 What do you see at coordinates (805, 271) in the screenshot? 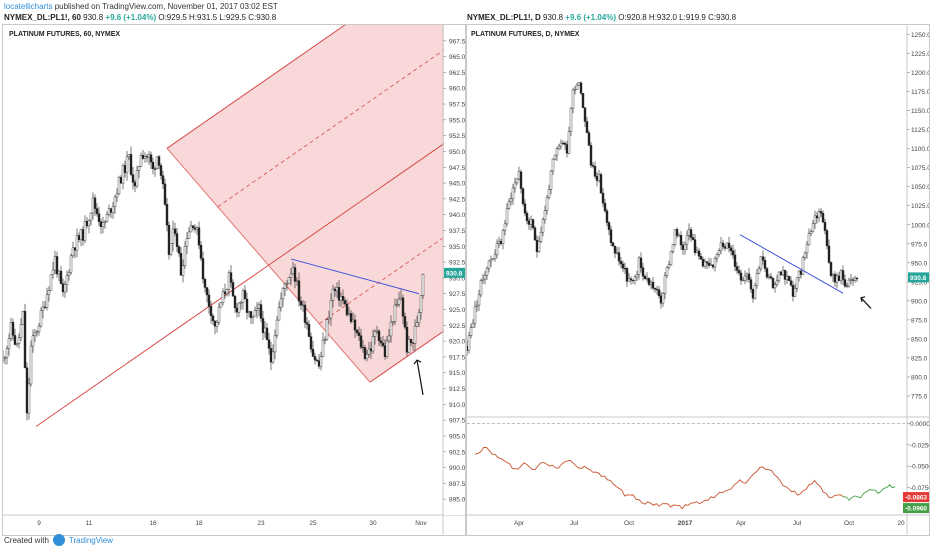
I see `right-annotations` at bounding box center [805, 271].